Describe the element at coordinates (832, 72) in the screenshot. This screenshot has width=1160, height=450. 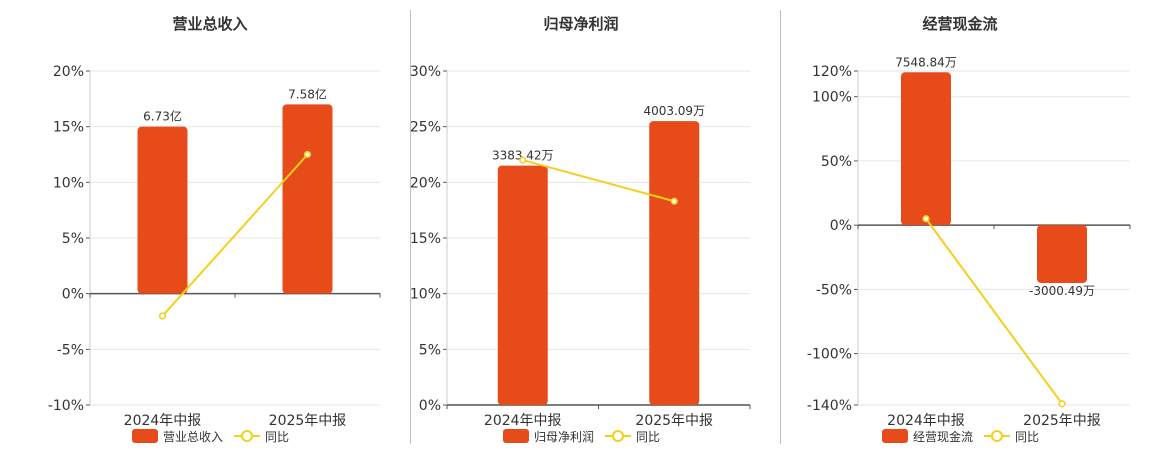
I see `y-tick-label: 120%` at that location.